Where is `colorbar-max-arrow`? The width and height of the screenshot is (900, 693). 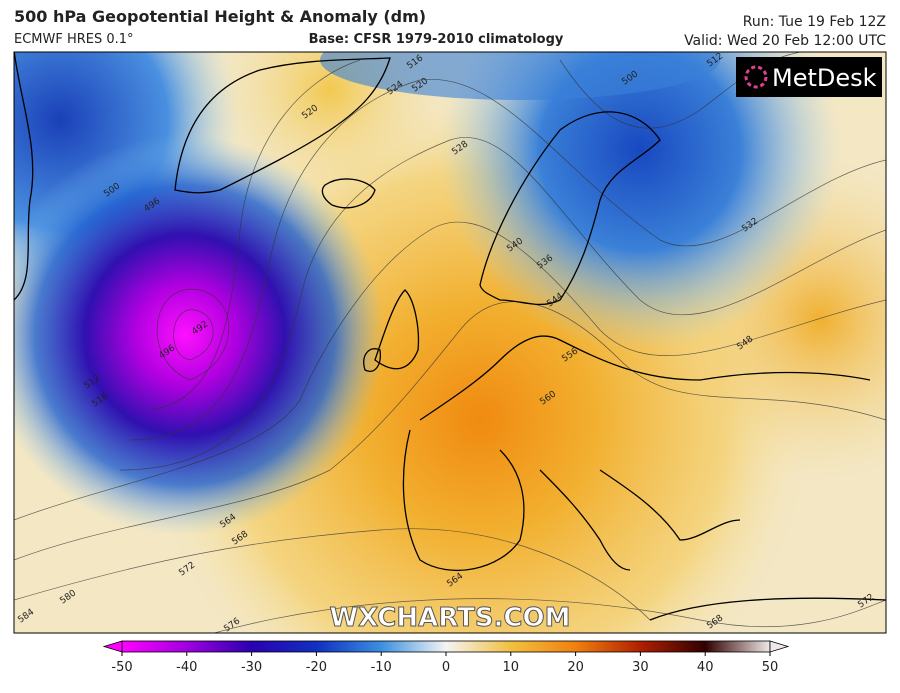
colorbar-max-arrow is located at coordinates (779, 646).